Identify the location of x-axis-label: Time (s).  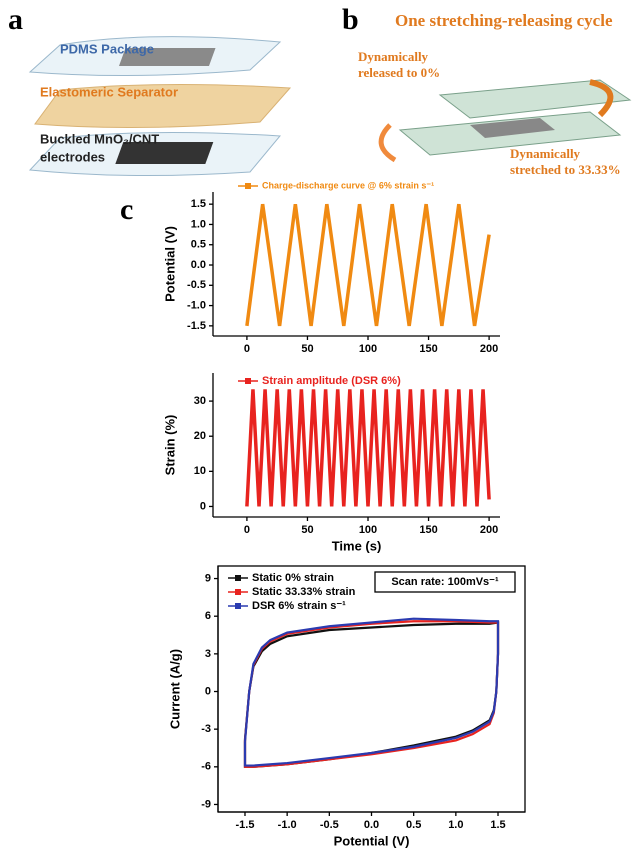
(357, 545).